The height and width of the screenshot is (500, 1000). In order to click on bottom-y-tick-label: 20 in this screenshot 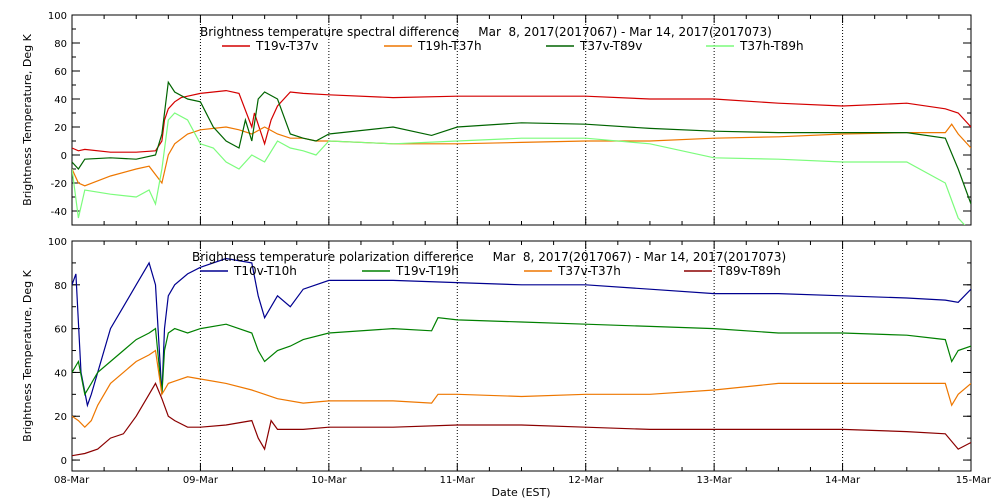, I will do `click(60, 417)`.